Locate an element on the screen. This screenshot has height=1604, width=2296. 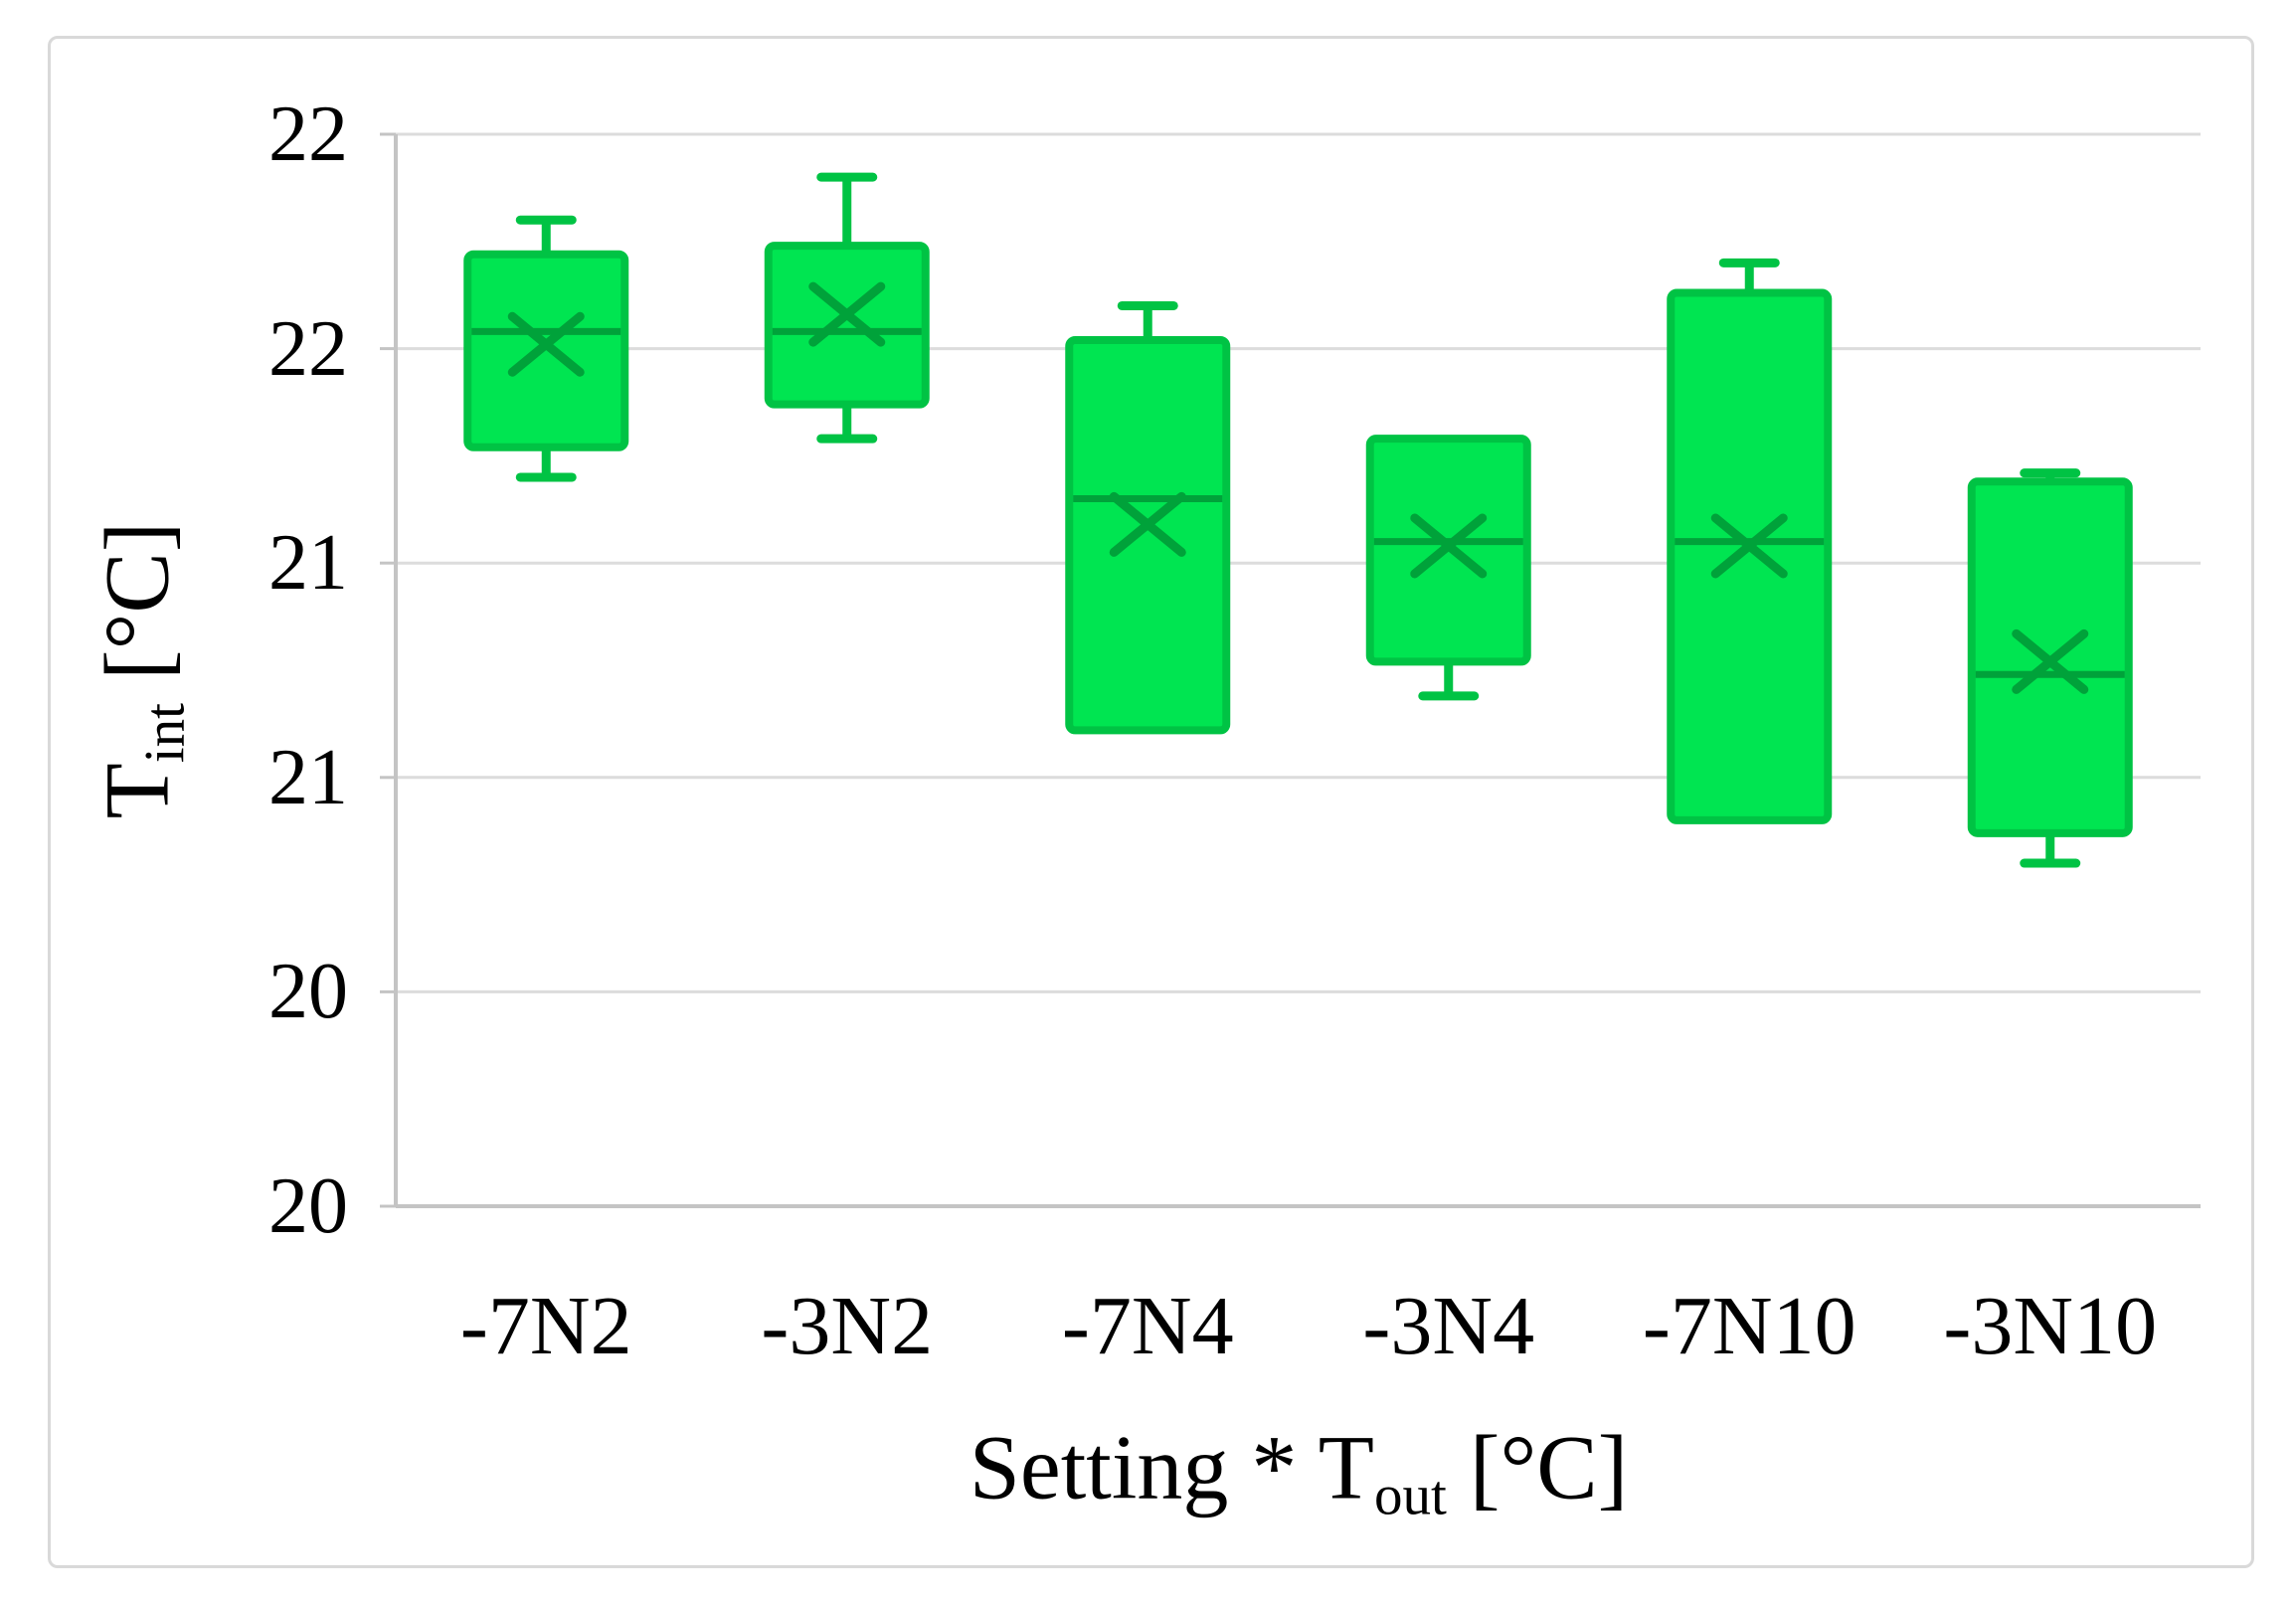
y-axis-title: Tint [°C] is located at coordinates (151, 670).